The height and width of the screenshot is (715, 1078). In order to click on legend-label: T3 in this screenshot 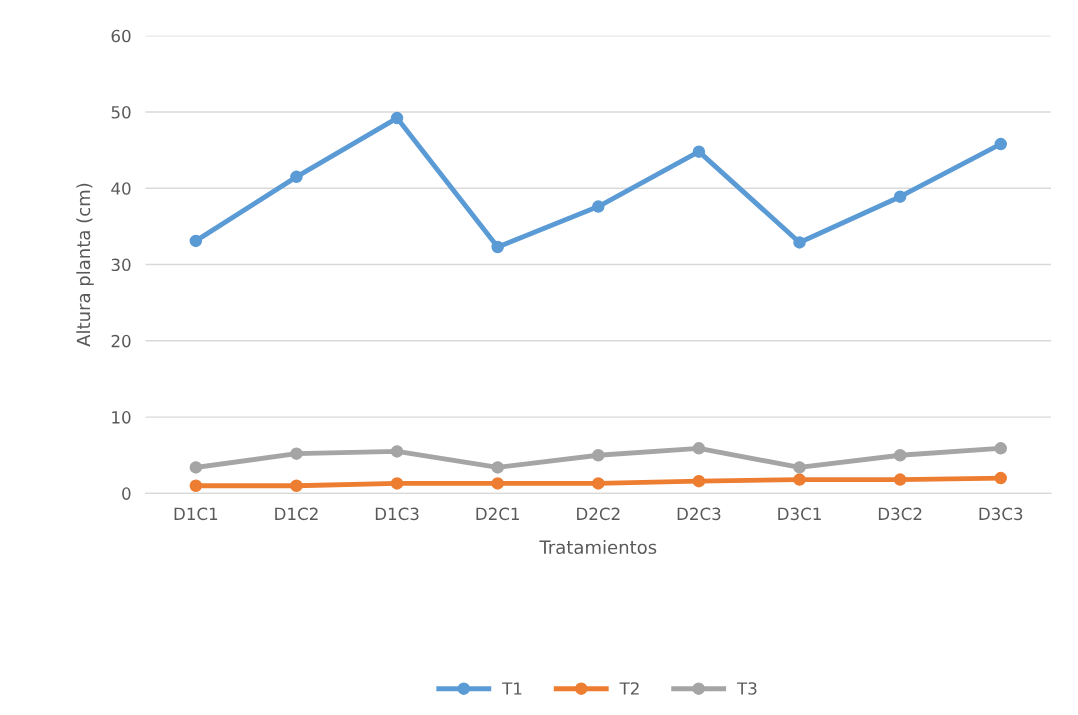, I will do `click(746, 688)`.